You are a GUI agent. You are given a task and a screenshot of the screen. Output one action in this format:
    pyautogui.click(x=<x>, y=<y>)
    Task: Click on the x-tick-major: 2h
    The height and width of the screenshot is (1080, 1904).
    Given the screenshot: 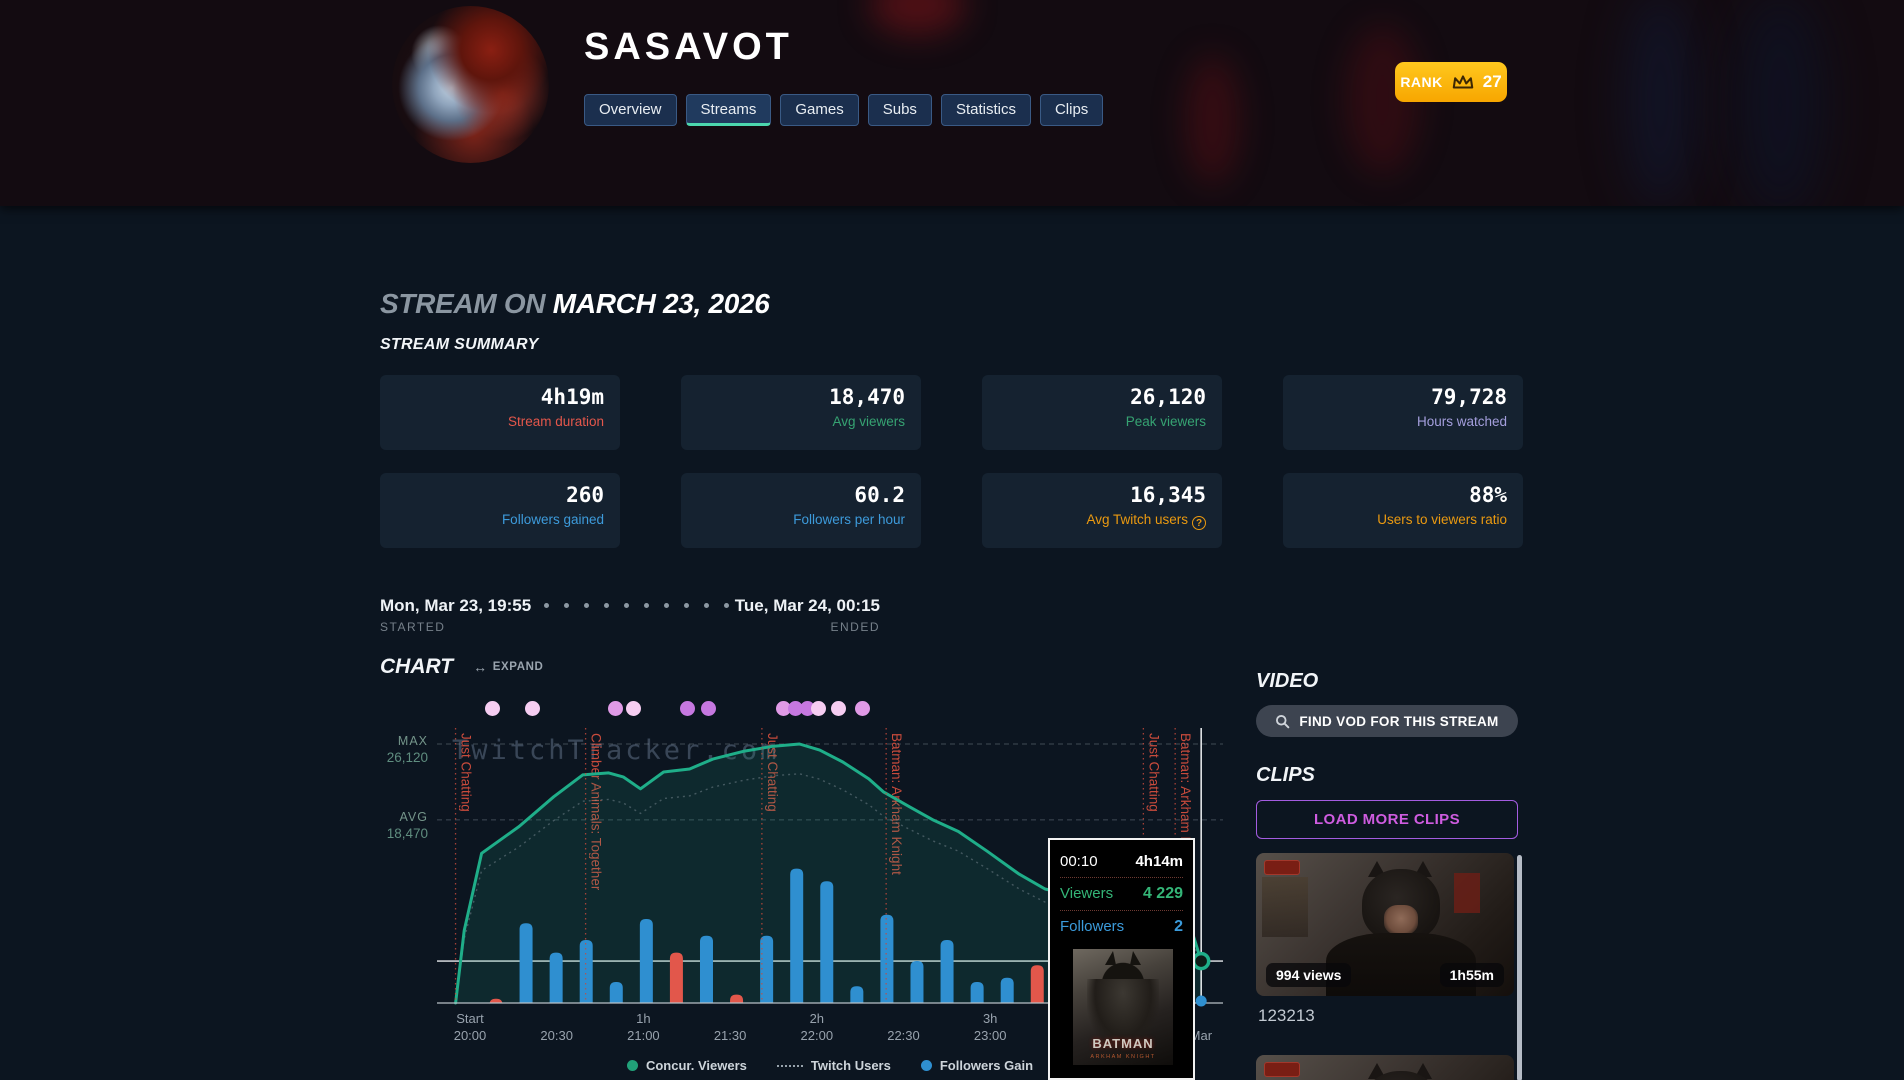 What is the action you would take?
    pyautogui.click(x=817, y=1018)
    